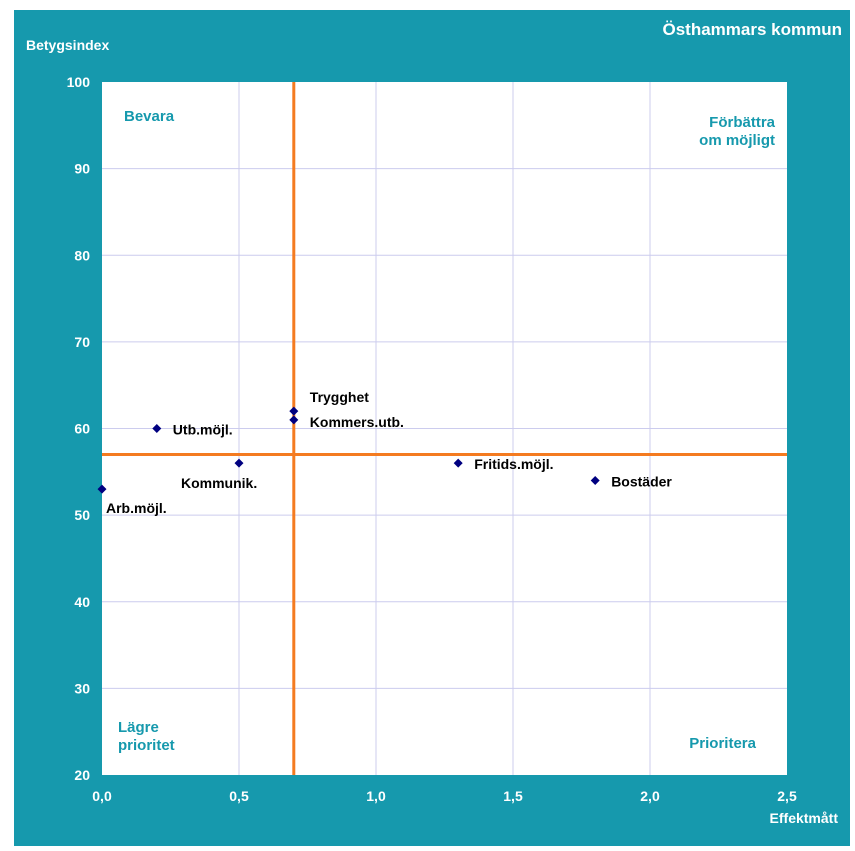  Describe the element at coordinates (722, 743) in the screenshot. I see `quadrant-label-bottom-right: Prioritera` at that location.